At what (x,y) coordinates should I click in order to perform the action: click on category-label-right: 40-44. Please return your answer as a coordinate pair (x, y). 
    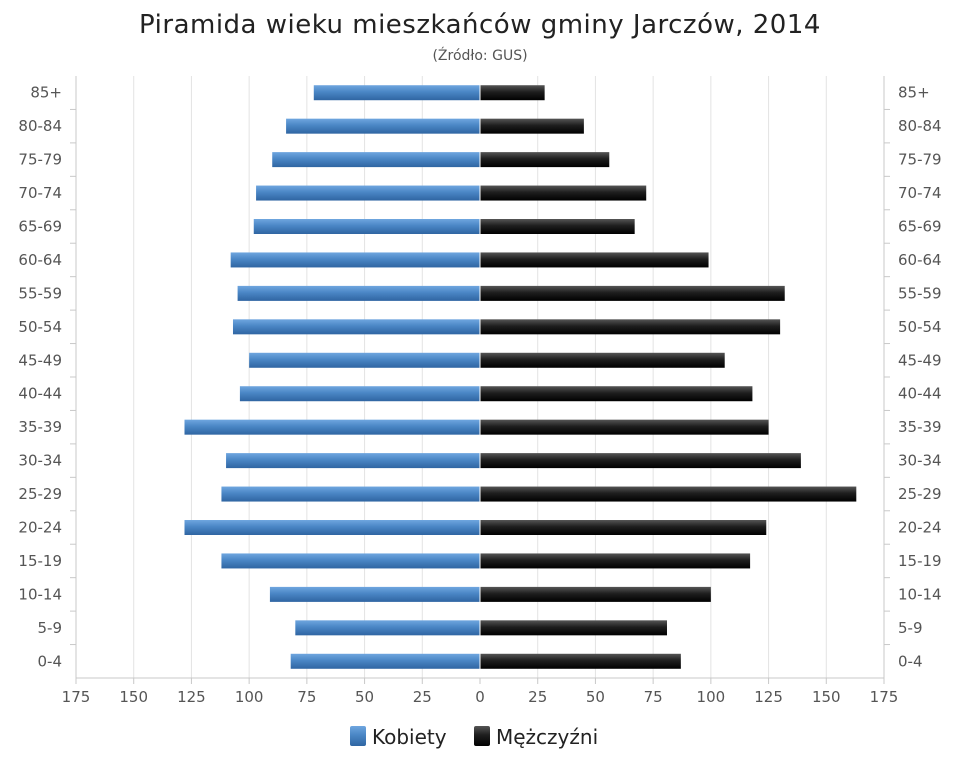
    Looking at the image, I should click on (920, 394).